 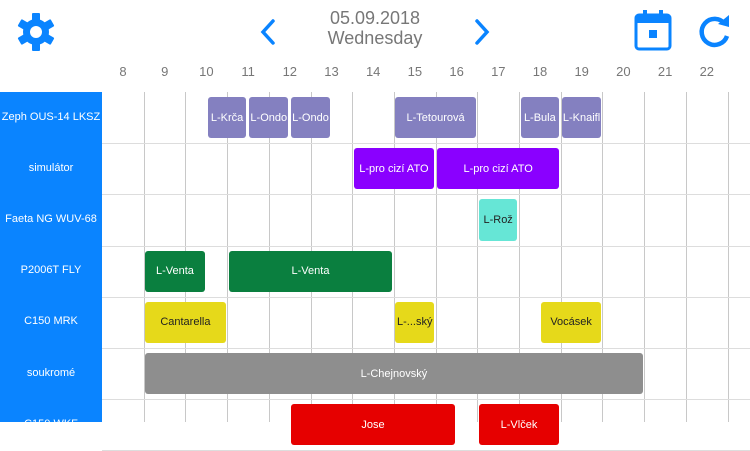 What do you see at coordinates (375, 38) in the screenshot?
I see `weekday: Wednesday` at bounding box center [375, 38].